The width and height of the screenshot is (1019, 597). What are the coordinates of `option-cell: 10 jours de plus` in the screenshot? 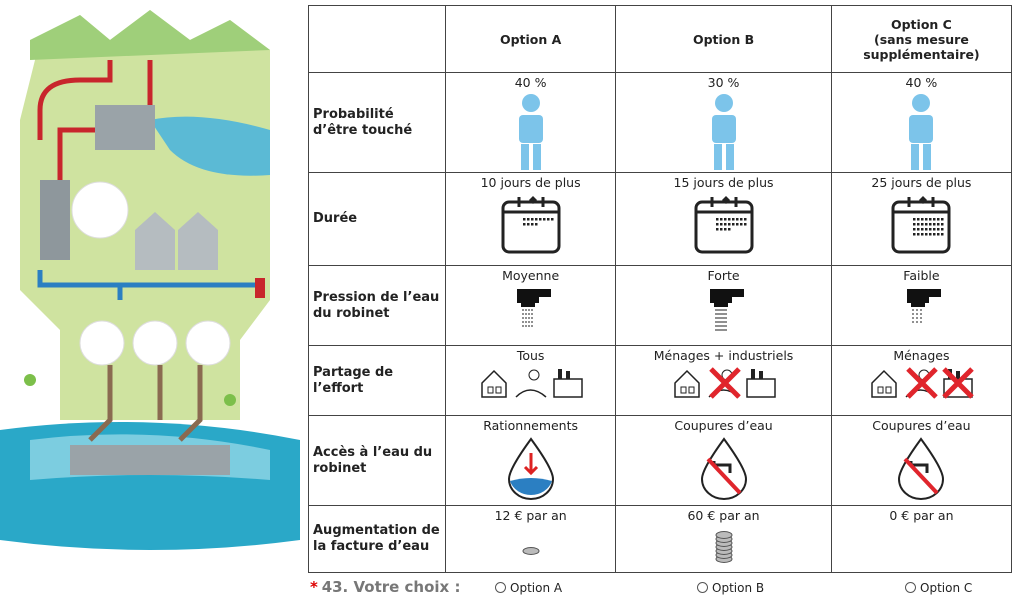 It's located at (530, 219).